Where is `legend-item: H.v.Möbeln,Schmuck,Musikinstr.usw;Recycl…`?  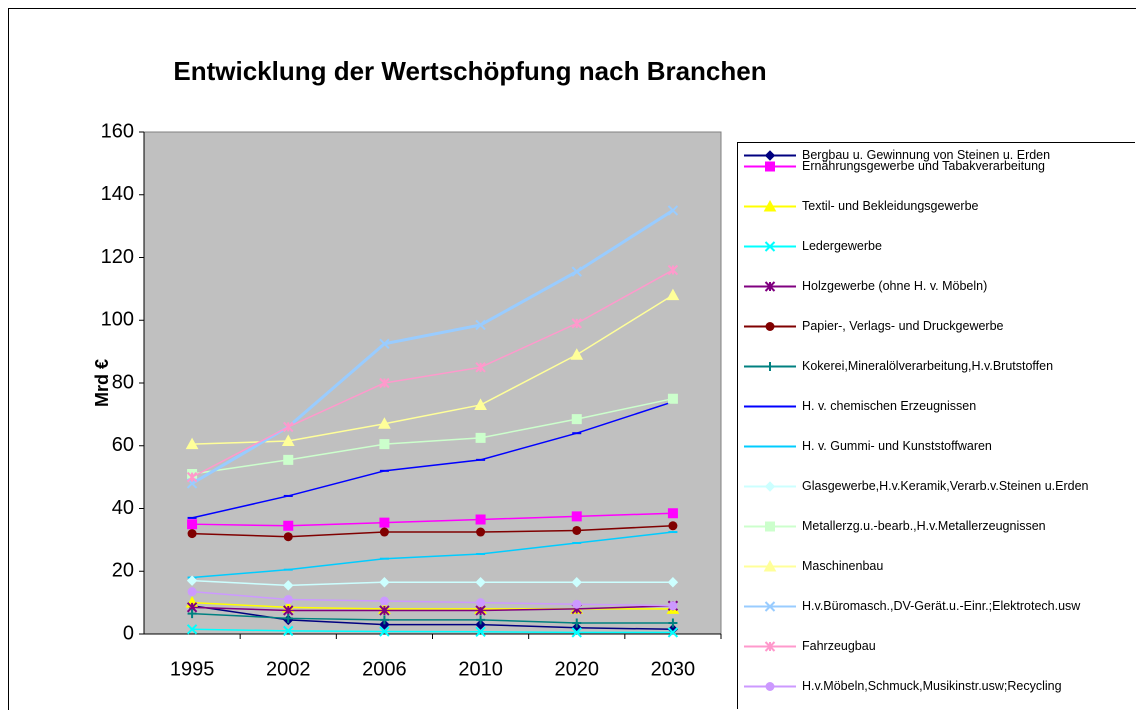 legend-item: H.v.Möbeln,Schmuck,Musikinstr.usw;Recycl… is located at coordinates (939, 686).